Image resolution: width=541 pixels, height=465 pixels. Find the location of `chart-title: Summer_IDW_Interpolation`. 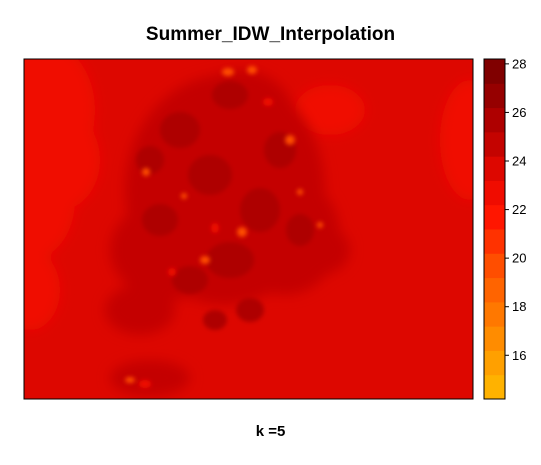

chart-title: Summer_IDW_Interpolation is located at coordinates (270, 34).